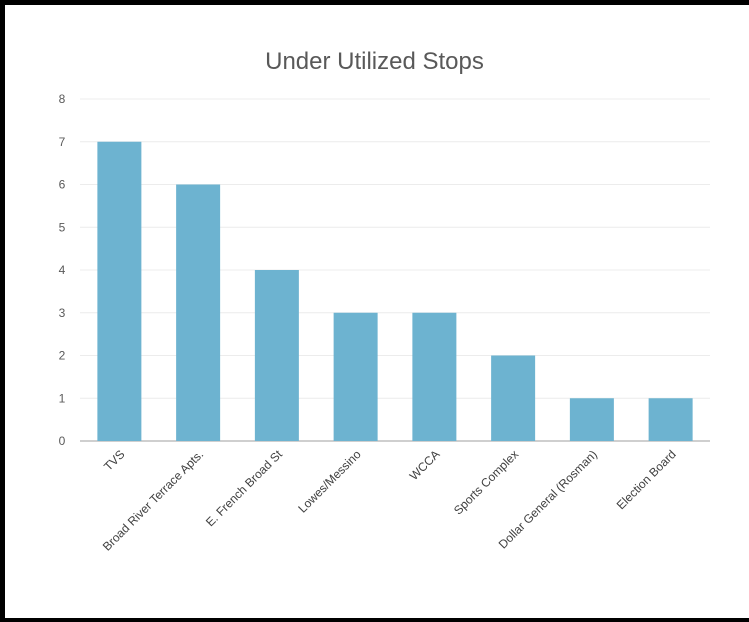 This screenshot has height=622, width=749. Describe the element at coordinates (62, 142) in the screenshot. I see `y-tick-label: 7` at that location.